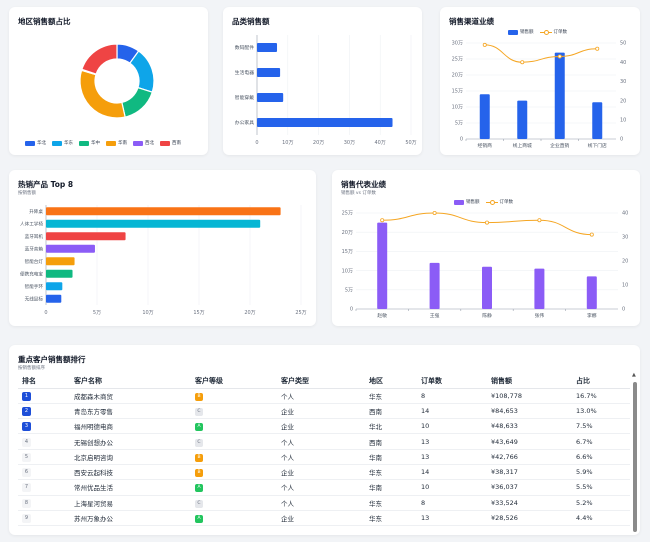 The image size is (650, 542). What do you see at coordinates (623, 310) in the screenshot?
I see `y-right-tick-label: 0` at bounding box center [623, 310].